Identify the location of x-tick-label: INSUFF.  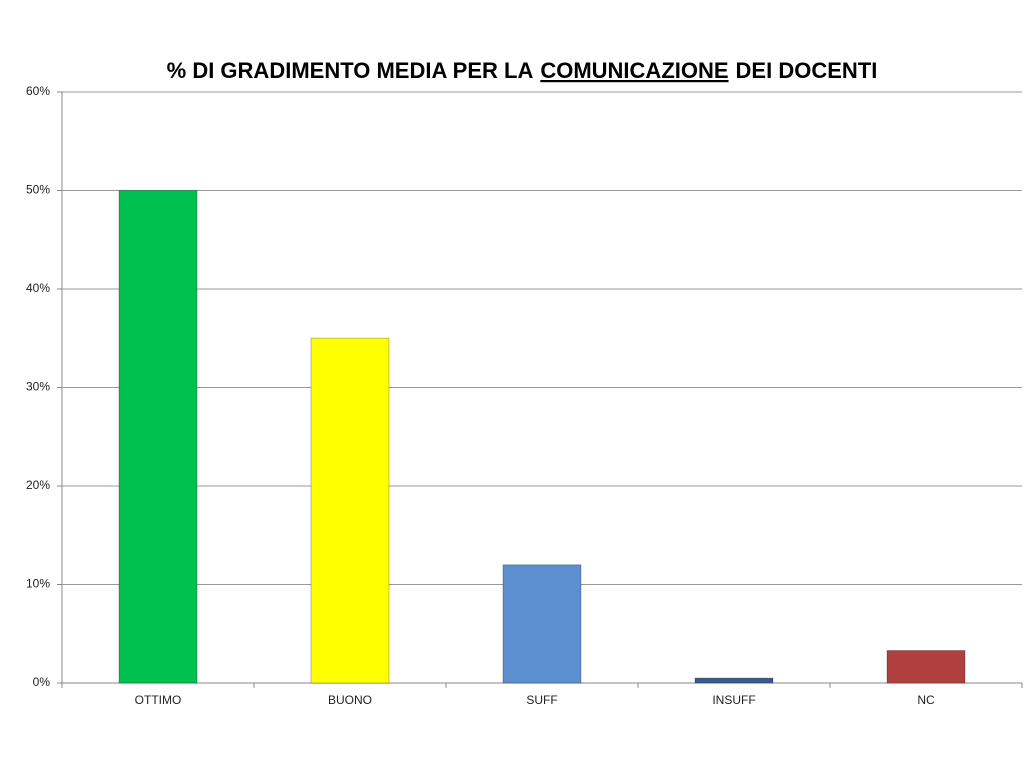
(733, 700).